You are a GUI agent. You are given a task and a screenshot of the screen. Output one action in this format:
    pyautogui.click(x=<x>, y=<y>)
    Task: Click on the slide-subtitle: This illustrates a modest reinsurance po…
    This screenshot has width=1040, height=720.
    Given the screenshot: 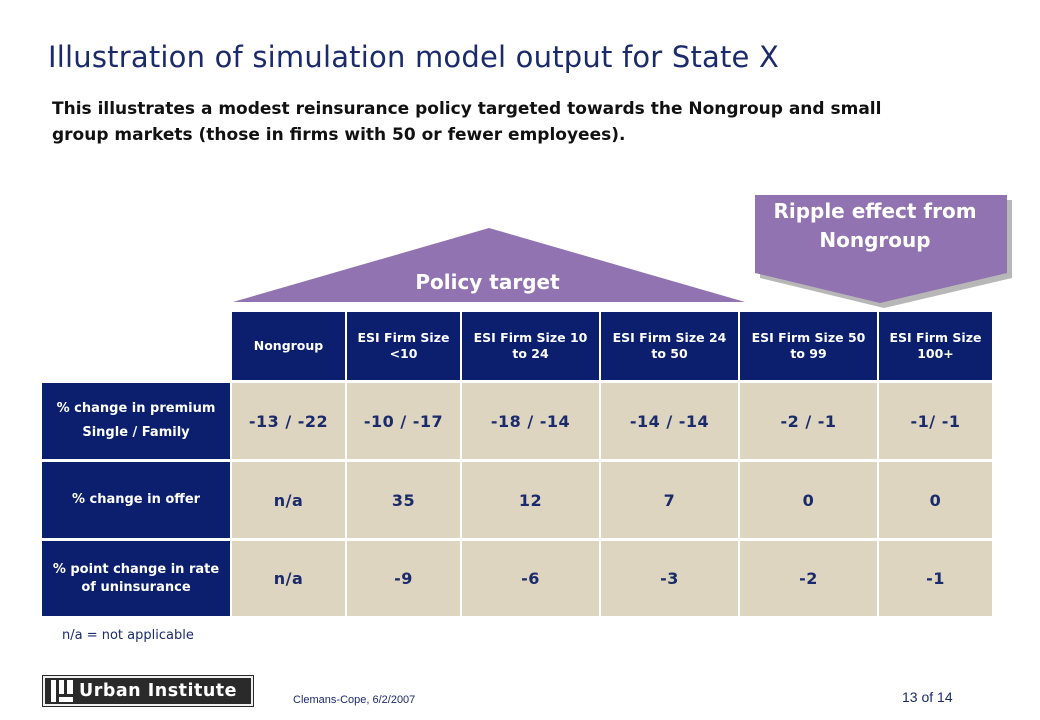 What is the action you would take?
    pyautogui.click(x=467, y=122)
    